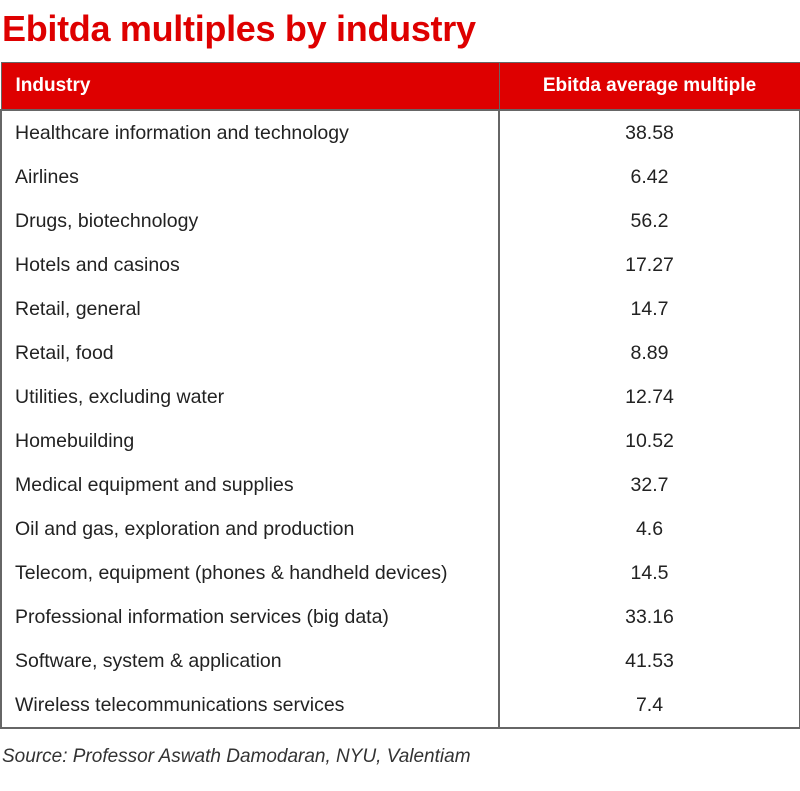 The width and height of the screenshot is (800, 791). I want to click on table-row: Retail, general 14.7, so click(400, 309).